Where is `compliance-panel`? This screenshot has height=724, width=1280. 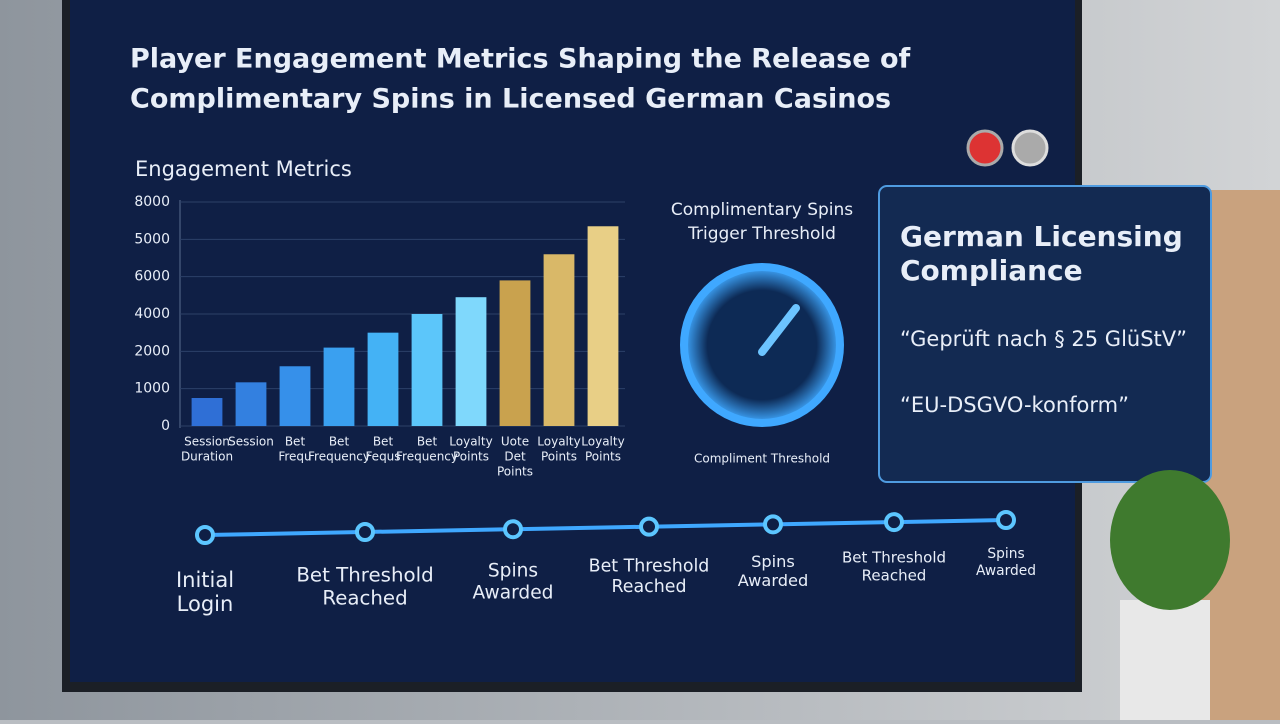 compliance-panel is located at coordinates (1045, 334).